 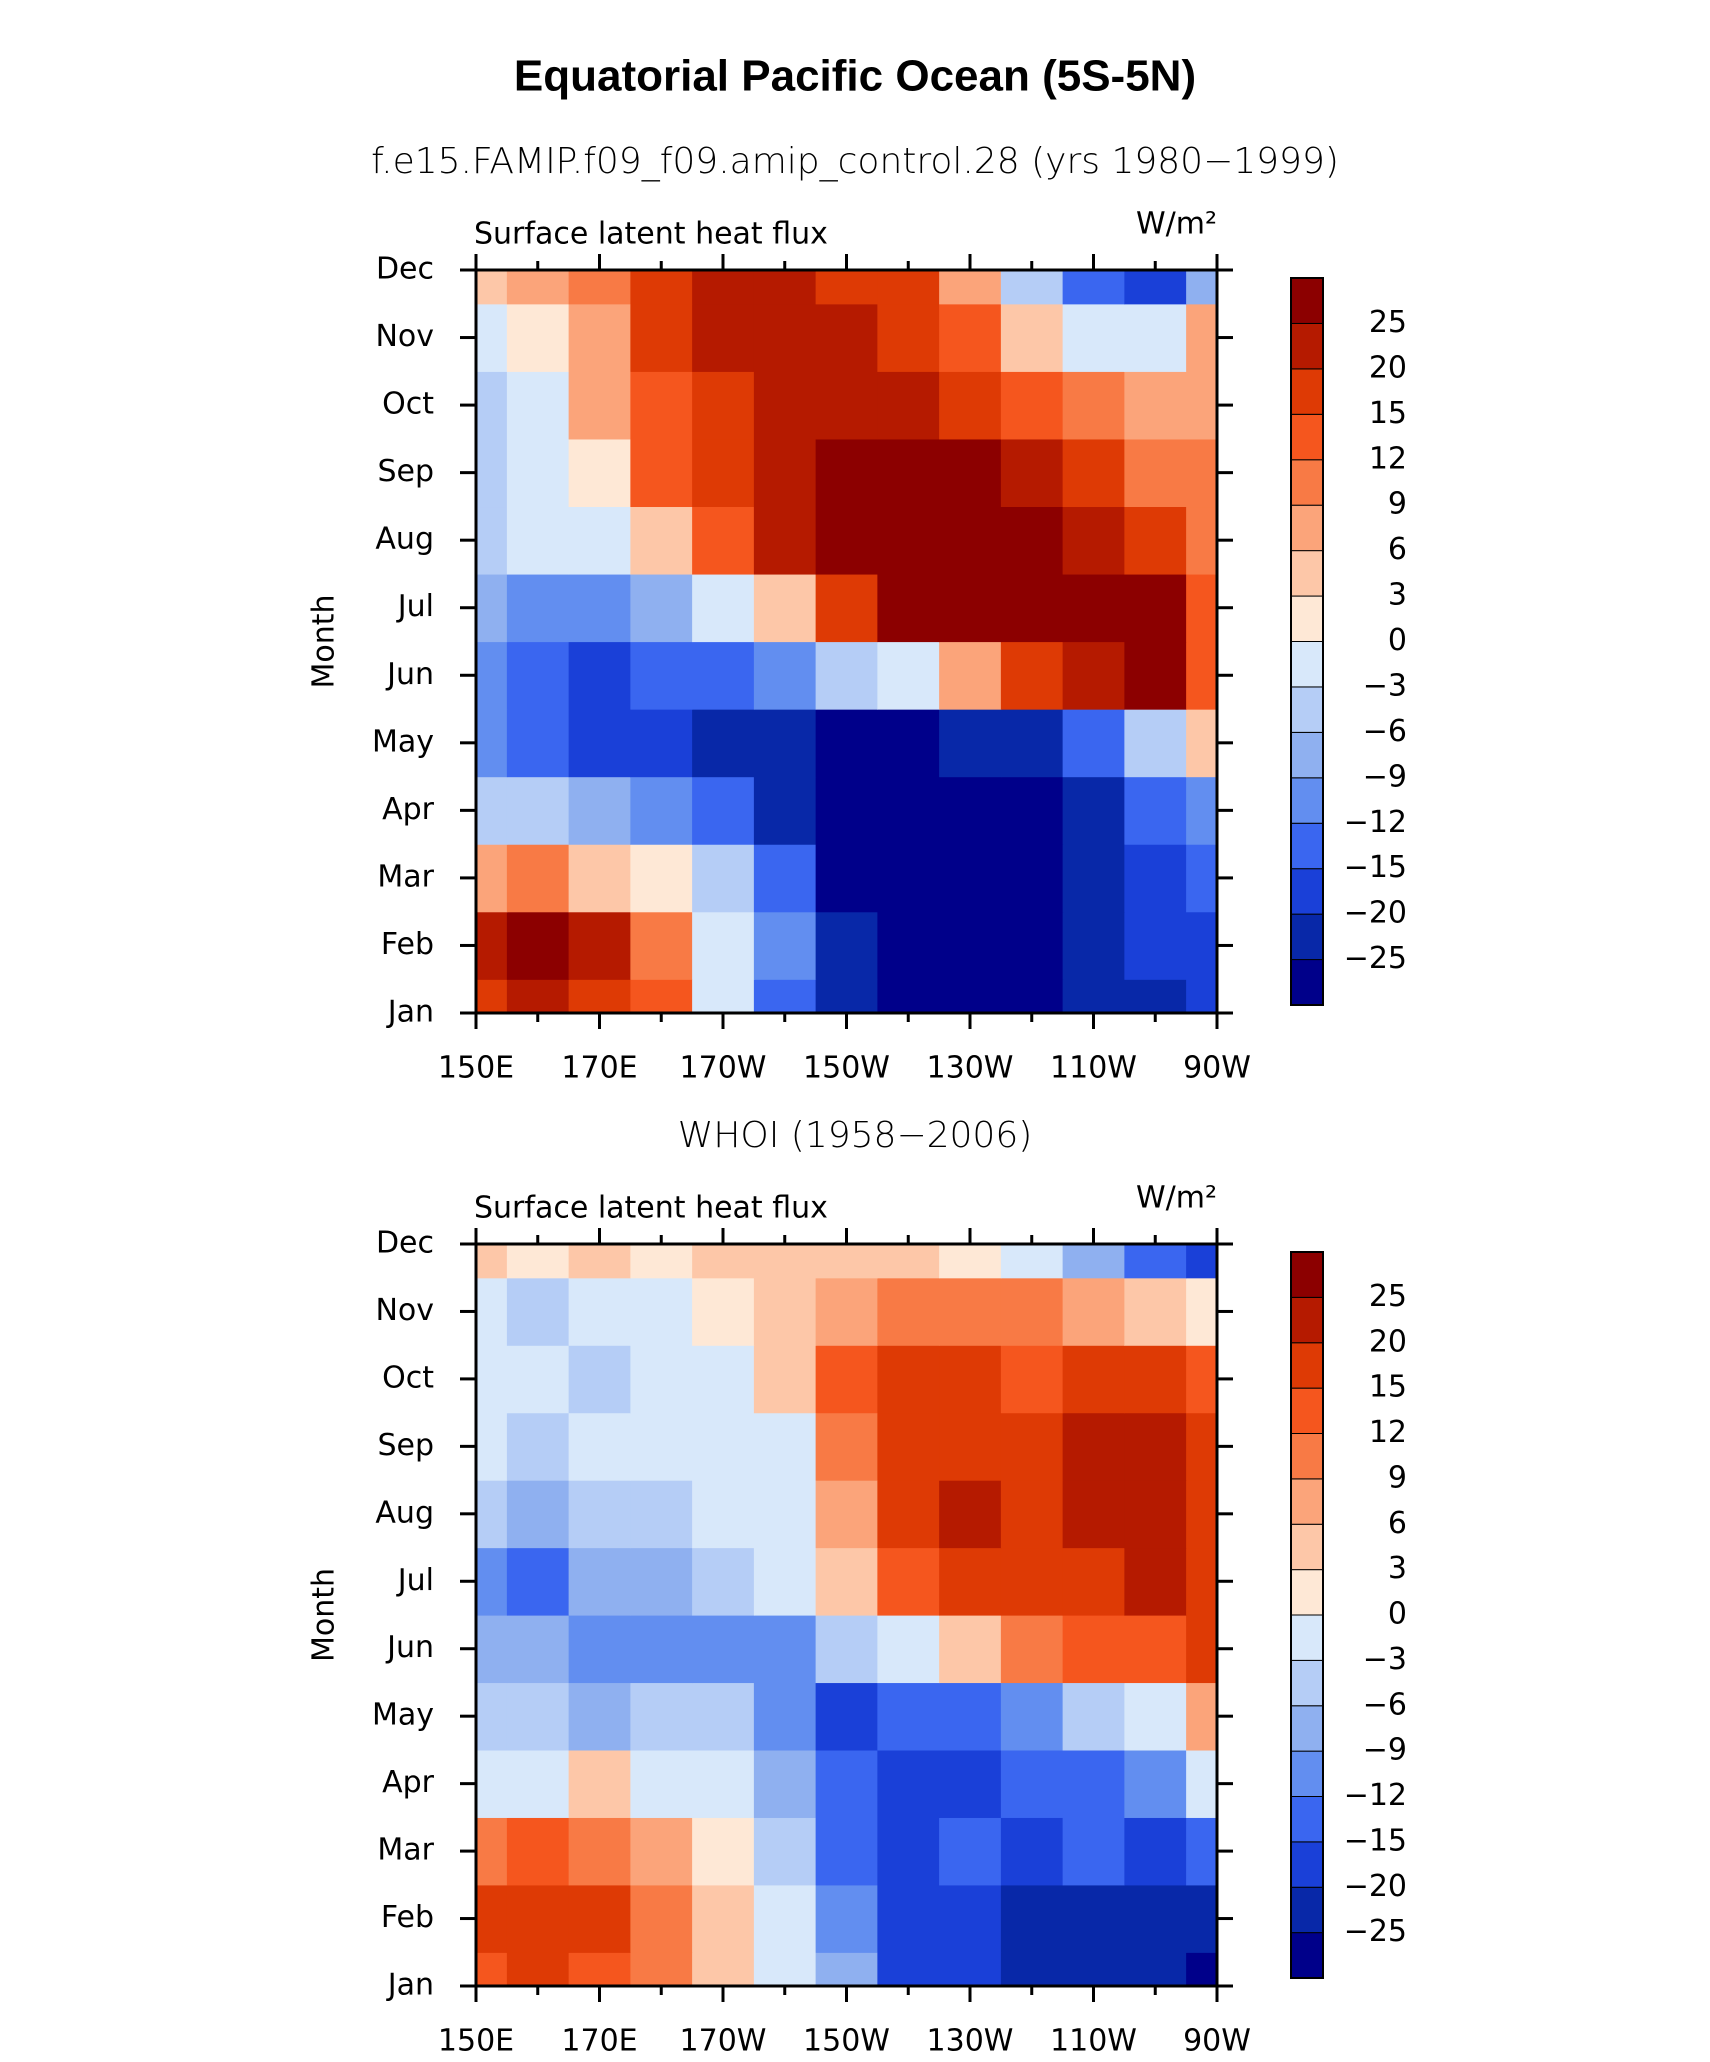 What do you see at coordinates (1388, 458) in the screenshot?
I see `colorbar-label: 12` at bounding box center [1388, 458].